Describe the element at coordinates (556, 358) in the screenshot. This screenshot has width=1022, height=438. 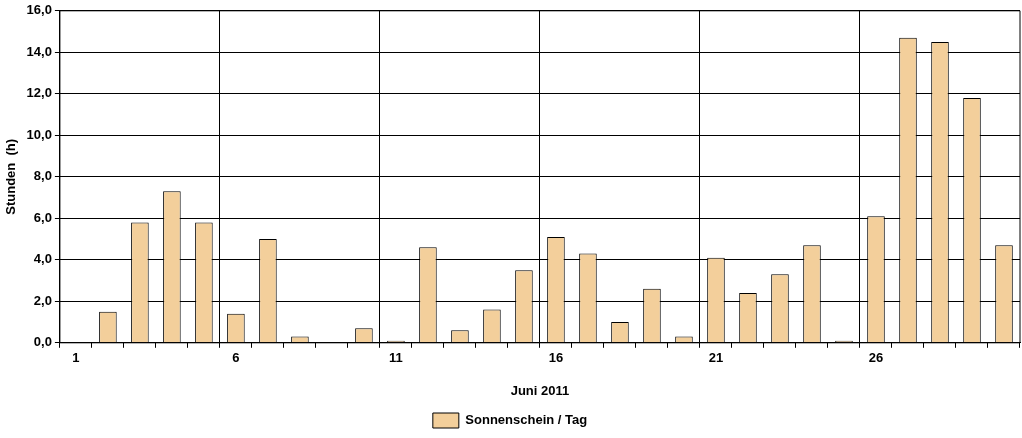
I see `x-tick-label: 16` at that location.